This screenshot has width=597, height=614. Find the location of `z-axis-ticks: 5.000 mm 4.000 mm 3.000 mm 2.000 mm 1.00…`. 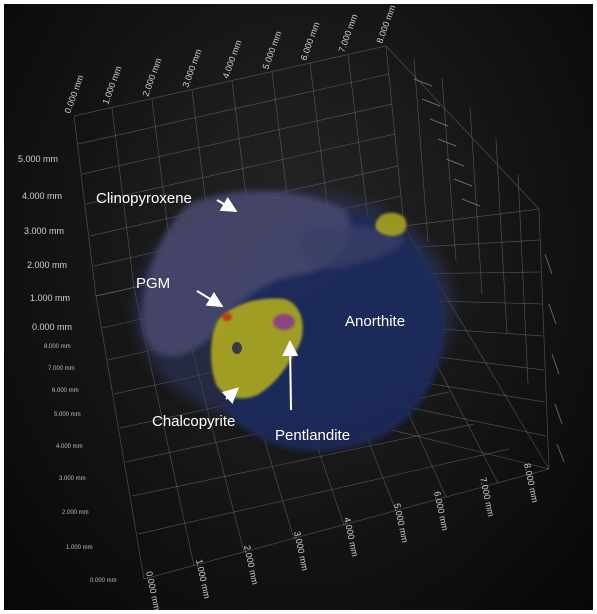

z-axis-ticks: 5.000 mm 4.000 mm 3.000 mm 2.000 mm 1.00… is located at coordinates (45, 243).